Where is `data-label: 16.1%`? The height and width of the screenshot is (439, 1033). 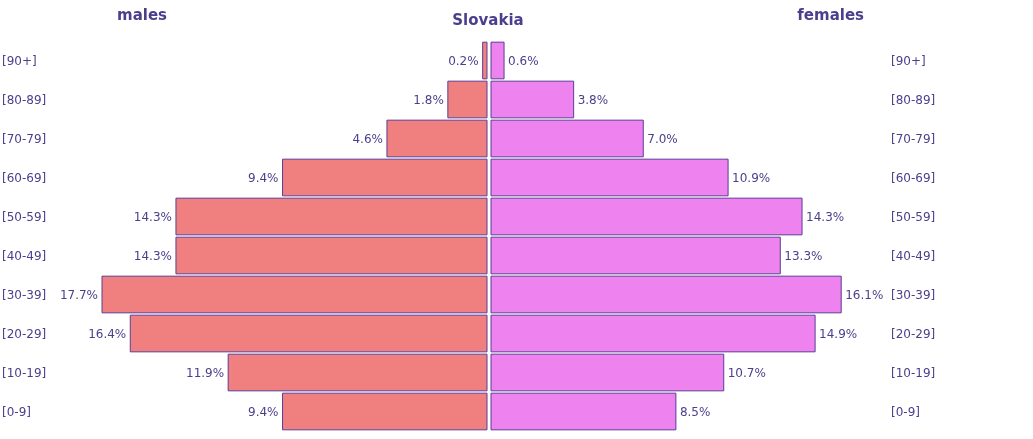 data-label: 16.1% is located at coordinates (864, 294).